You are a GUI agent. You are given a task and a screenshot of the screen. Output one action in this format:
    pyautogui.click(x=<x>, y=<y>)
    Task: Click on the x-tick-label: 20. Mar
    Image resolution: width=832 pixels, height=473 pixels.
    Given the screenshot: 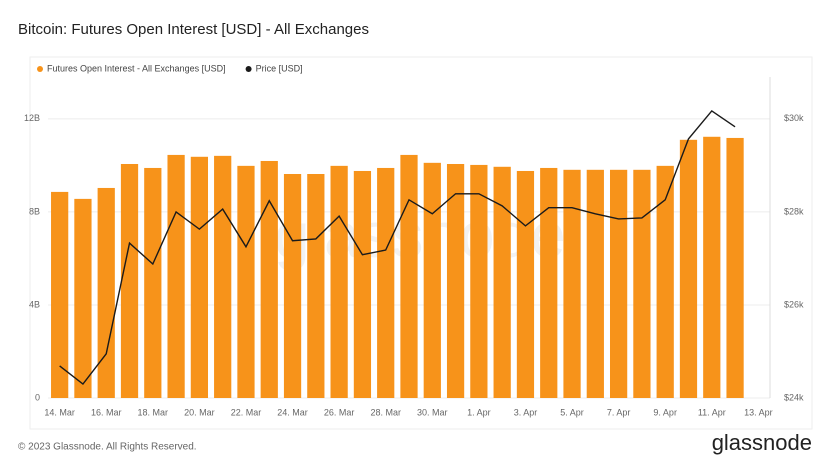 What is the action you would take?
    pyautogui.click(x=199, y=412)
    